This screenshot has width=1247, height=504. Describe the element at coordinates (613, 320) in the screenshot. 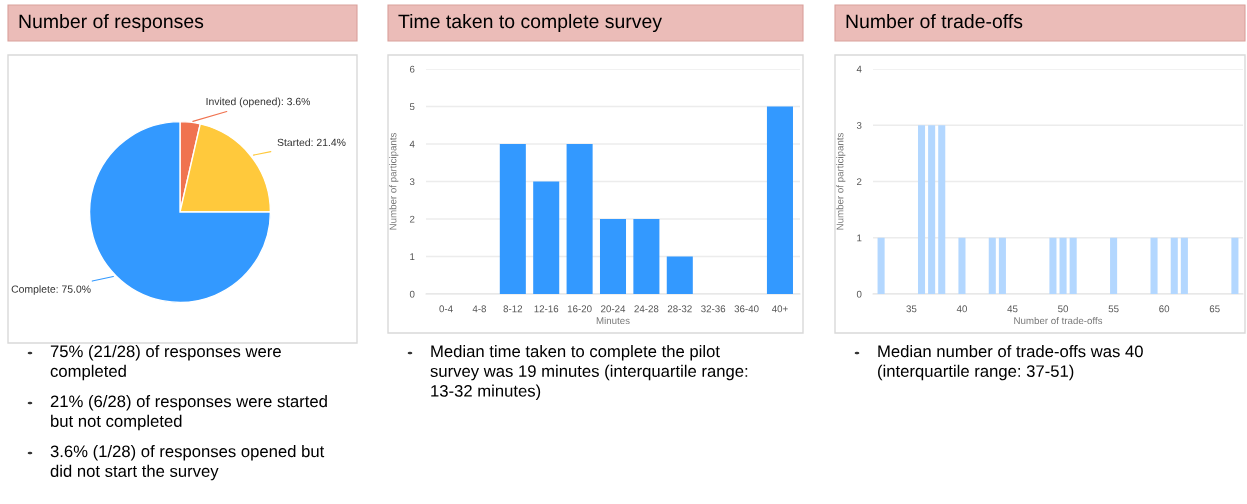

I see `x-axis-title: Minutes` at that location.